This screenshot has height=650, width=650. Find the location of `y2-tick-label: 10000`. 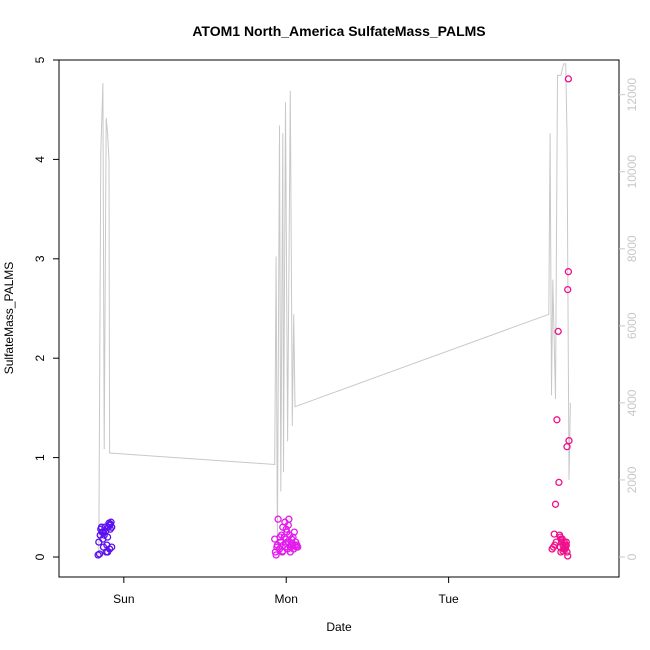

y2-tick-label: 10000 is located at coordinates (632, 172).